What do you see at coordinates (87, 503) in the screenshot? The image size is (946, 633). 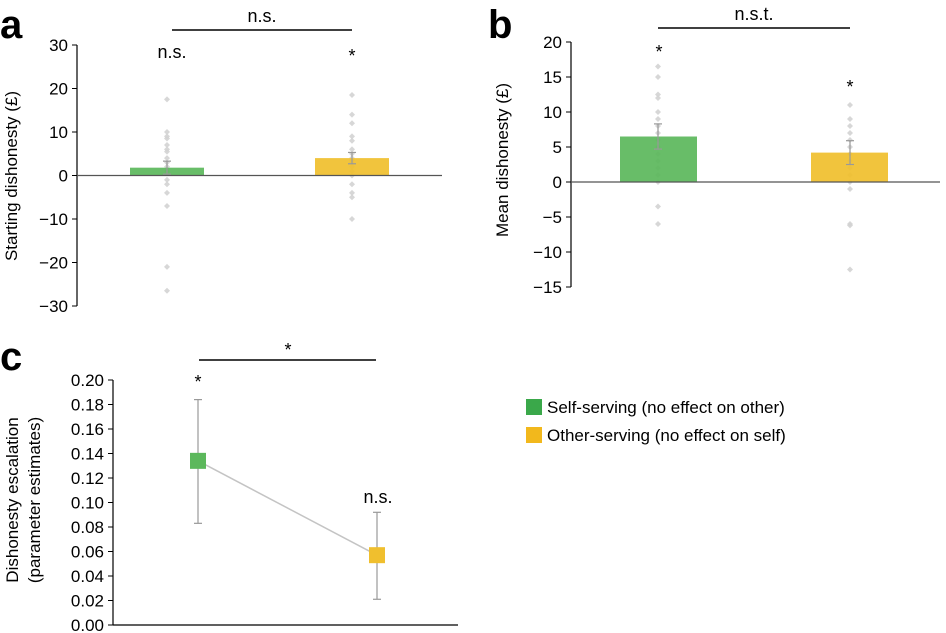 I see `panel-c-tick-label: 0.10` at bounding box center [87, 503].